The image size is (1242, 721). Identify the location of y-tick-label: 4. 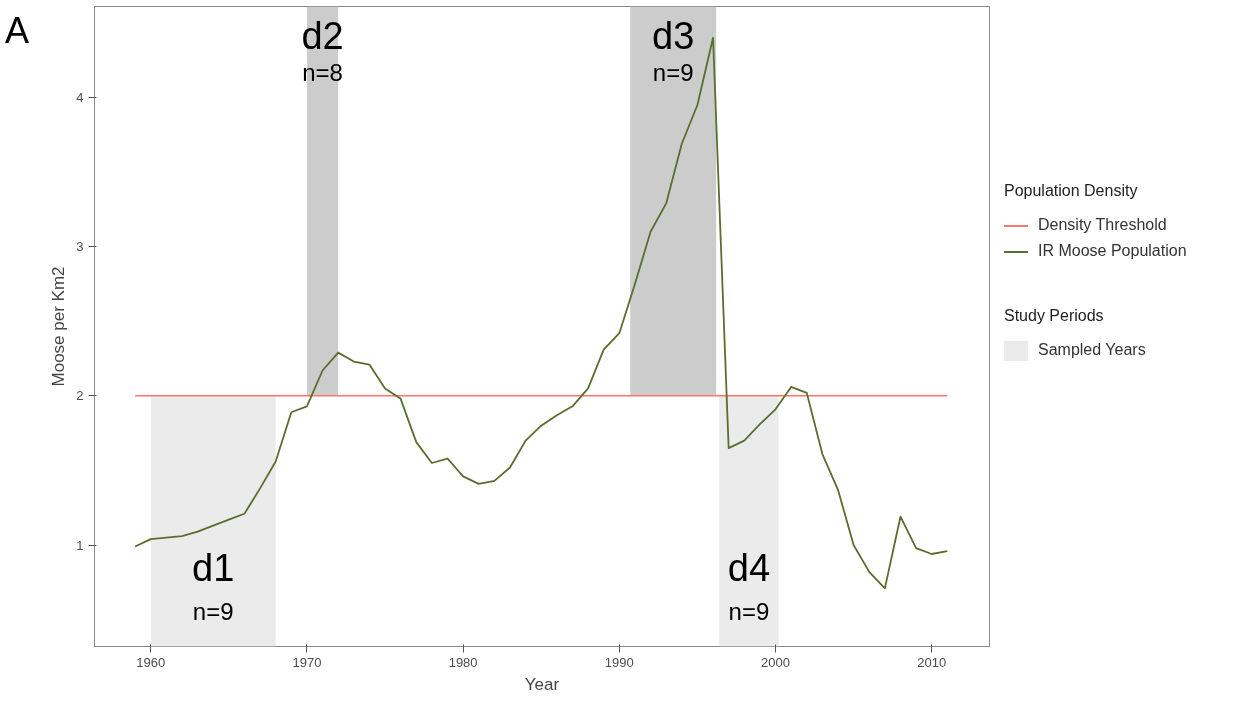
(80, 97).